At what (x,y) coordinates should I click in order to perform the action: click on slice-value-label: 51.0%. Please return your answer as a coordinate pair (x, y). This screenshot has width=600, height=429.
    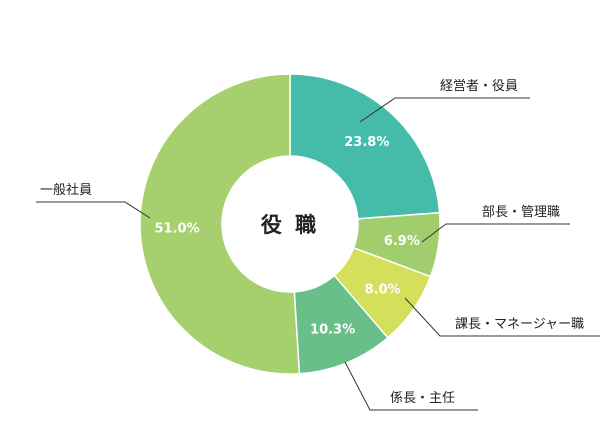
    Looking at the image, I should click on (177, 229).